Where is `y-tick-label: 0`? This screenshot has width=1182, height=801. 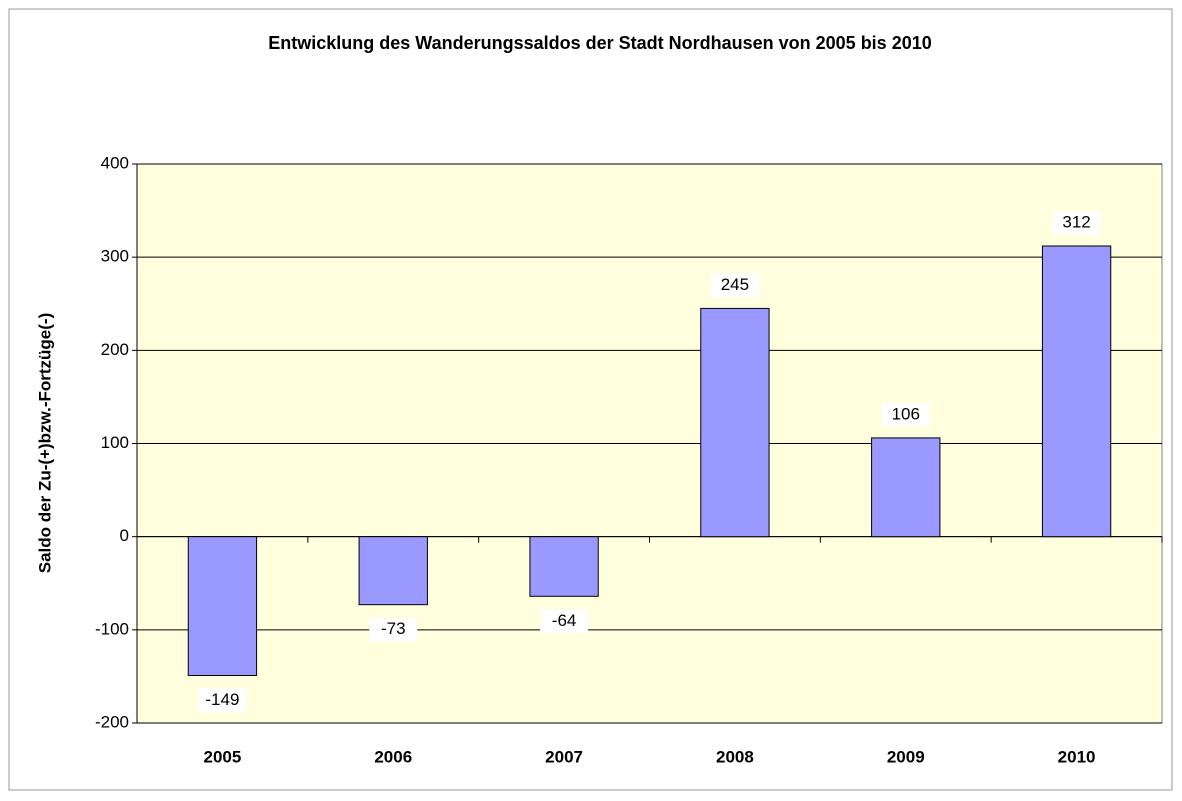 y-tick-label: 0 is located at coordinates (124, 535).